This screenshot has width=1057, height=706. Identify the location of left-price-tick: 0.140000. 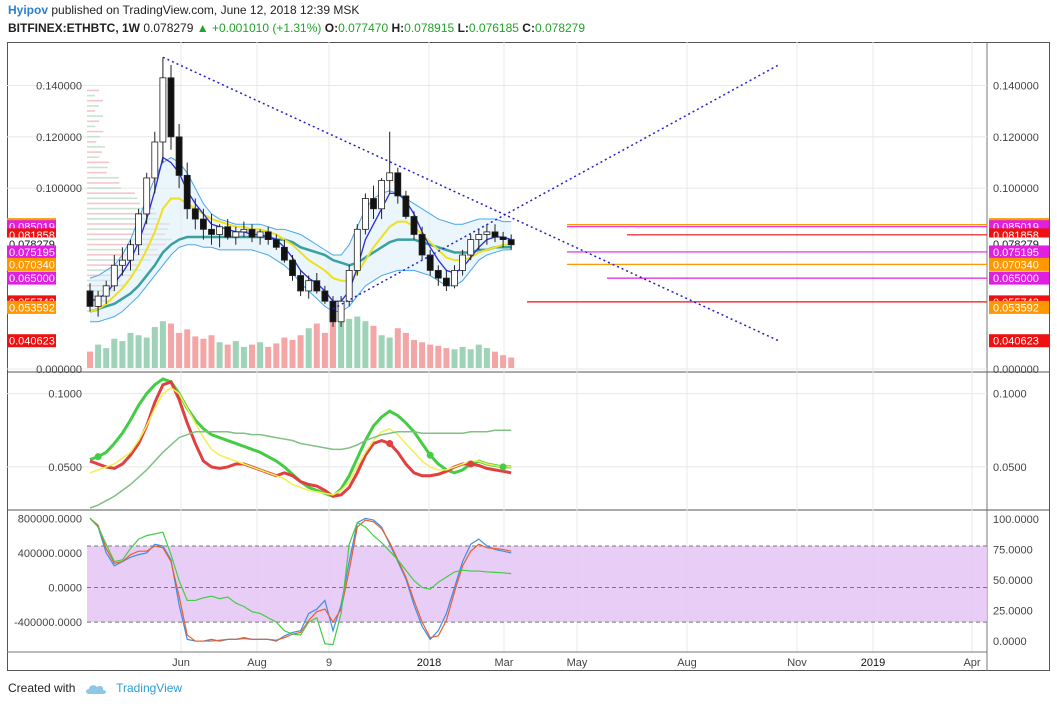
(59, 87).